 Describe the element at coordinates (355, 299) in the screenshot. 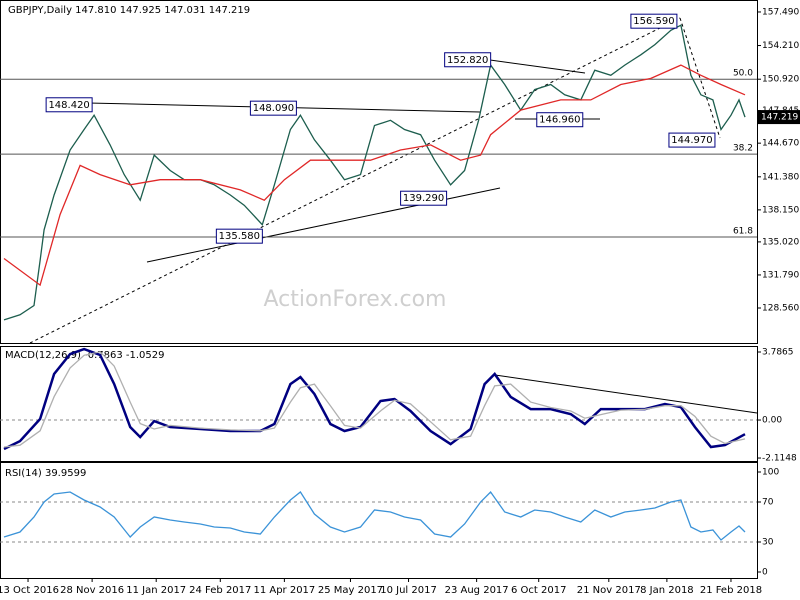

I see `watermark: ActionForex.com` at that location.